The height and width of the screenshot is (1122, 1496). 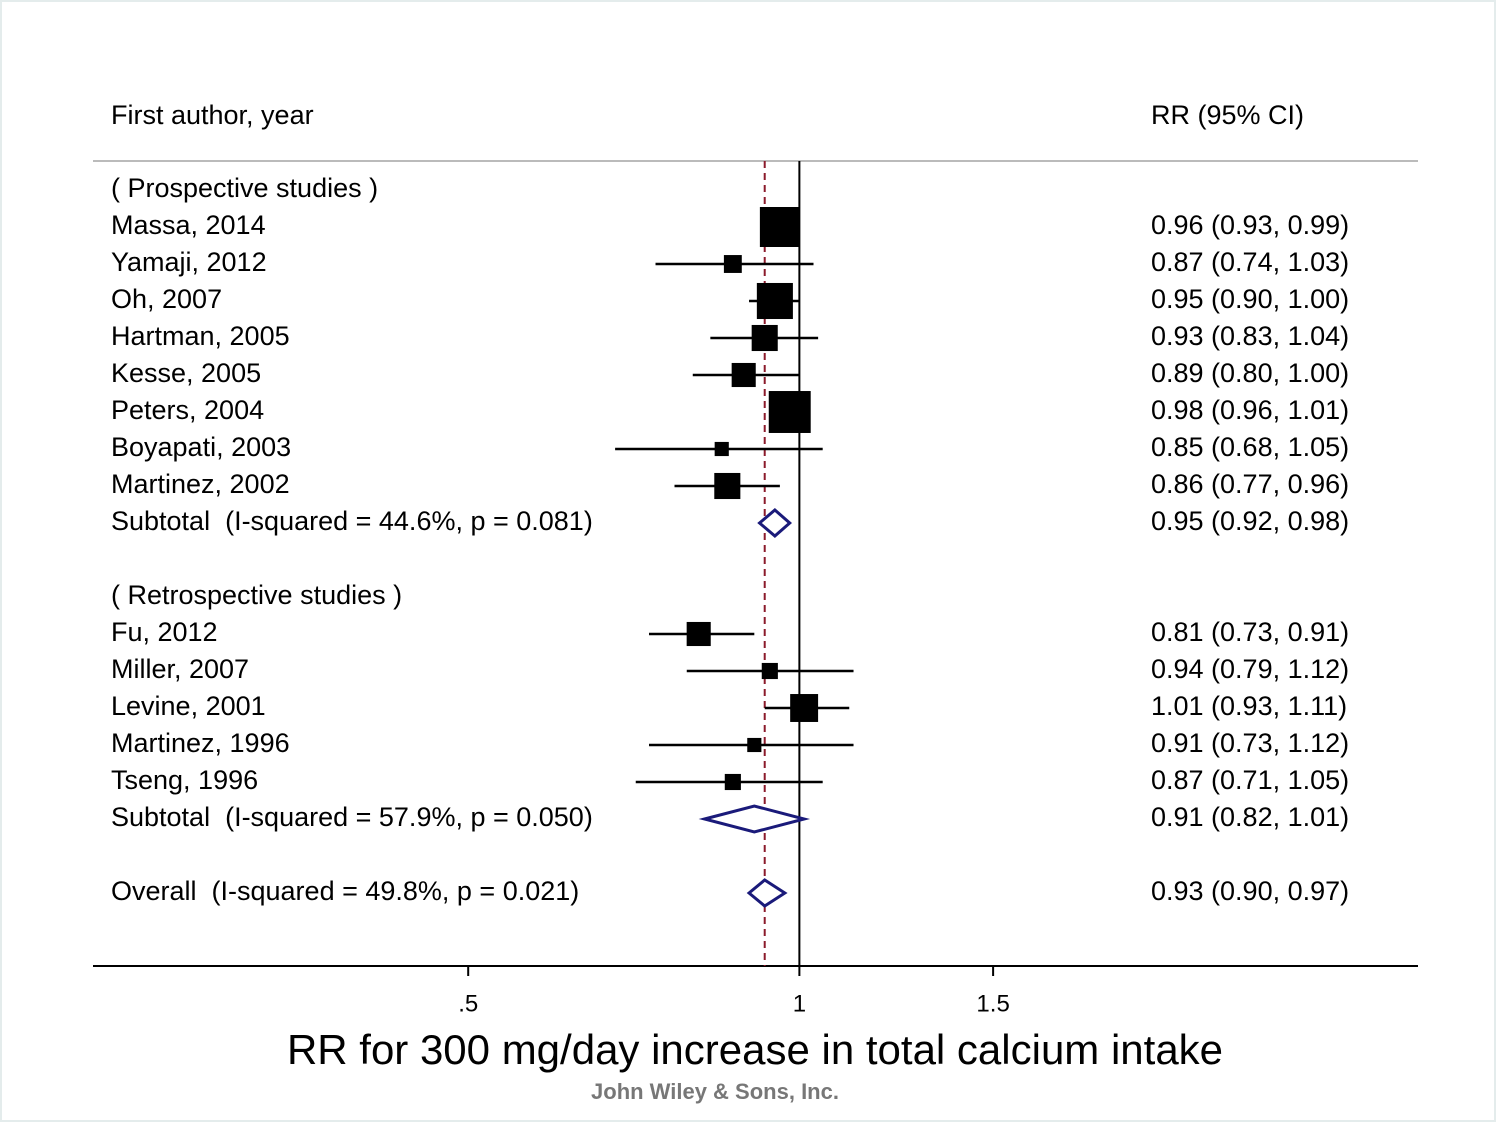 I want to click on row-label: Martinez, 2002, so click(x=200, y=484).